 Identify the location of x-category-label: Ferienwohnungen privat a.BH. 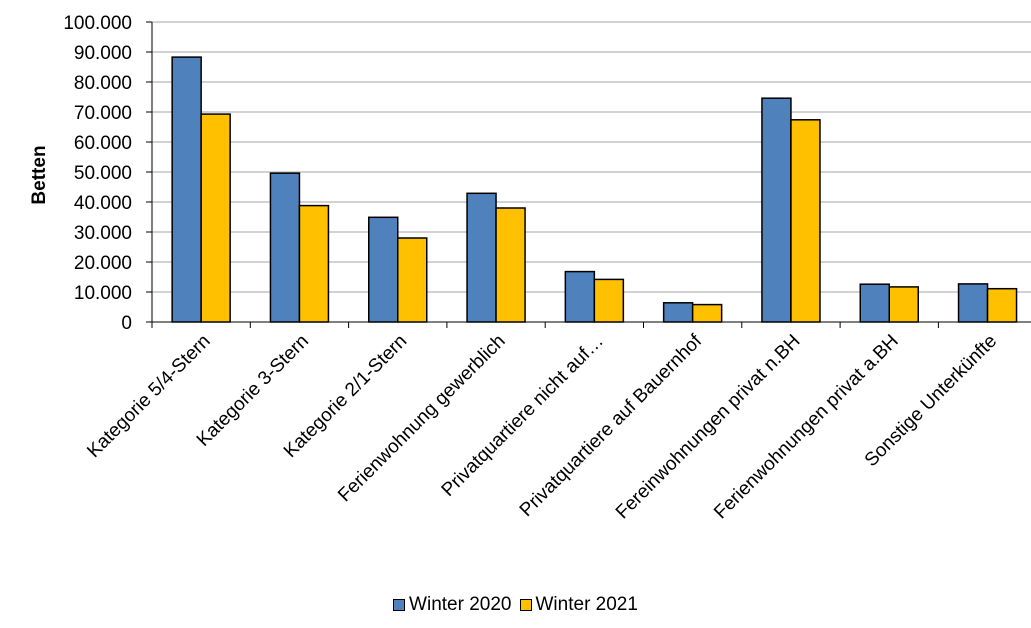
(806, 427).